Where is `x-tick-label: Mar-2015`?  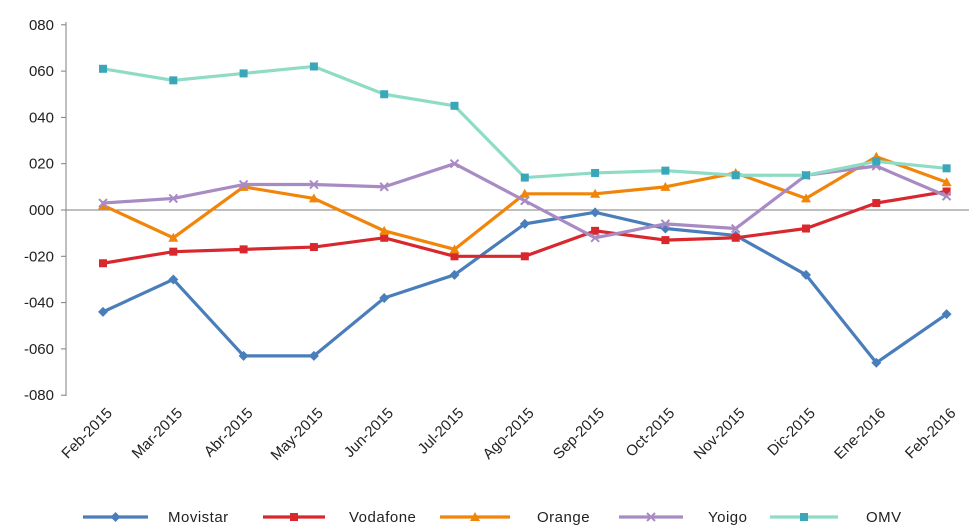
x-tick-label: Mar-2015 is located at coordinates (157, 433).